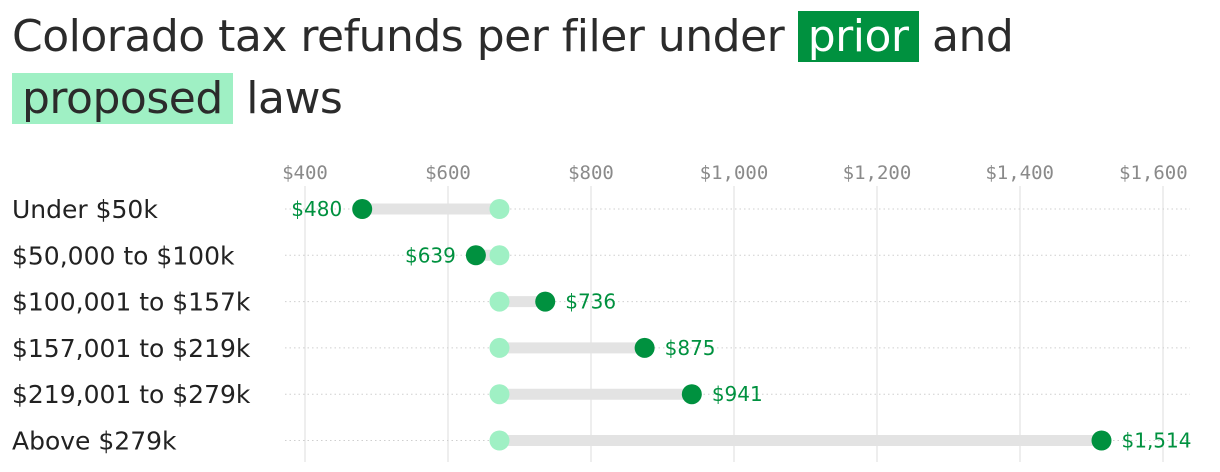  What do you see at coordinates (294, 98) in the screenshot?
I see `title-after: laws` at bounding box center [294, 98].